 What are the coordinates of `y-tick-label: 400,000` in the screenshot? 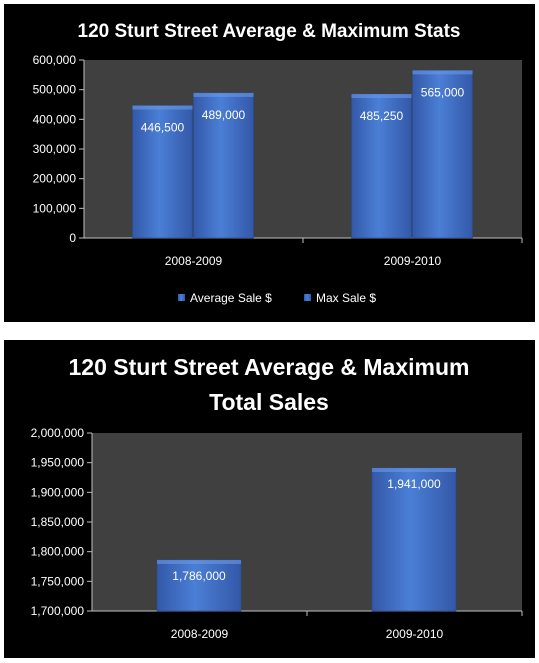 It's located at (55, 119).